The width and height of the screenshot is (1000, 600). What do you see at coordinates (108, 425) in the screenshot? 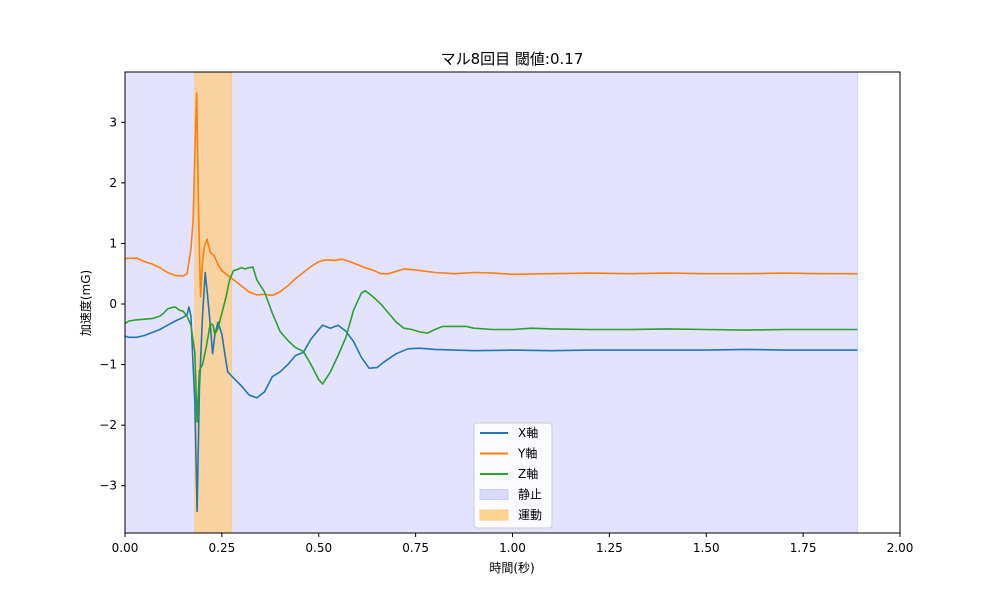
I see `y-tick-label: −2` at bounding box center [108, 425].